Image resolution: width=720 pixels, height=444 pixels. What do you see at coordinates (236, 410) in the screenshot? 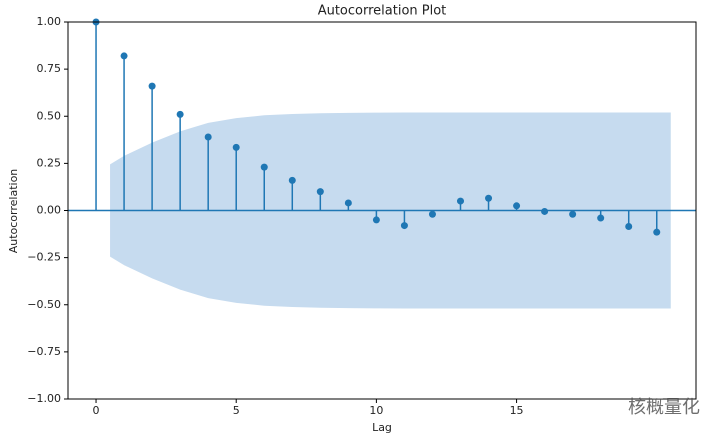
I see `x-tick-label: 5` at bounding box center [236, 410].